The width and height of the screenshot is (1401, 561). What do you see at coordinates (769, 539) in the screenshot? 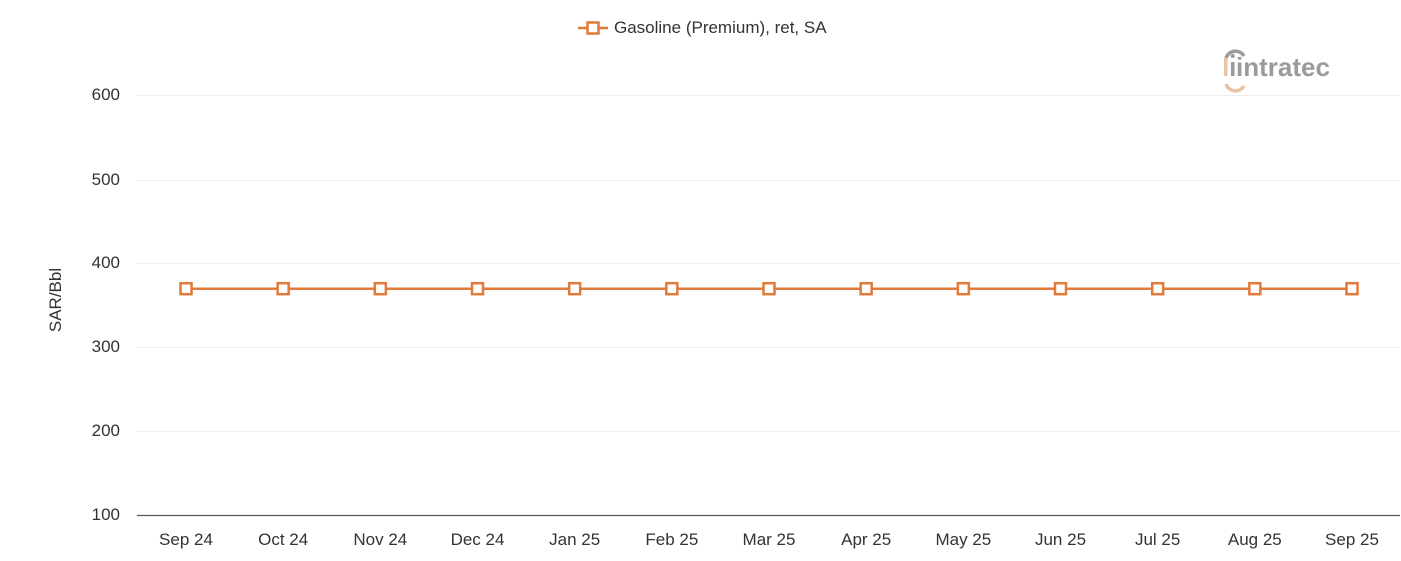
I see `x-tick-label: Mar 25` at bounding box center [769, 539].